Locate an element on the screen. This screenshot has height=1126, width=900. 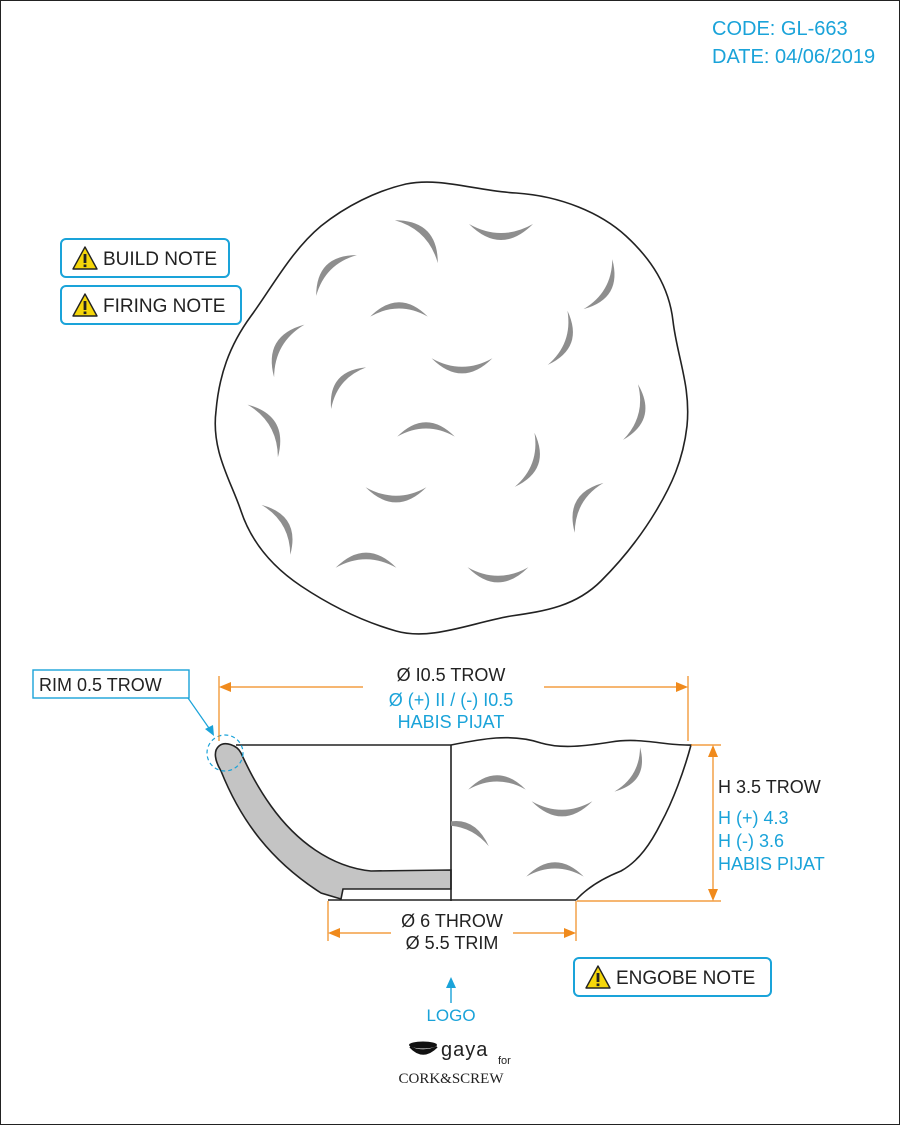
brand-name: gaya is located at coordinates (464, 1050).